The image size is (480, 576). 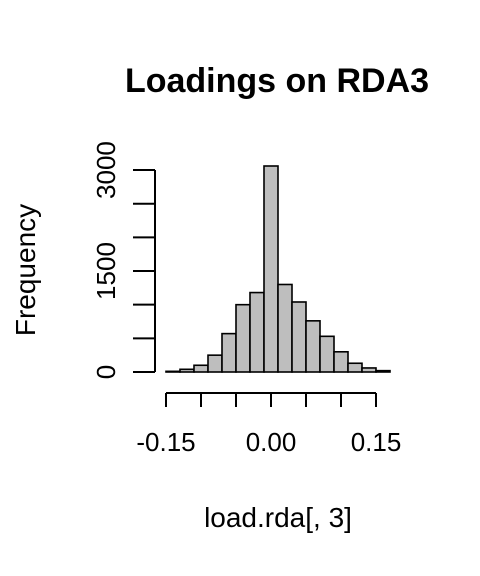 What do you see at coordinates (278, 517) in the screenshot?
I see `x-axis-label: load.rda[, 3]` at bounding box center [278, 517].